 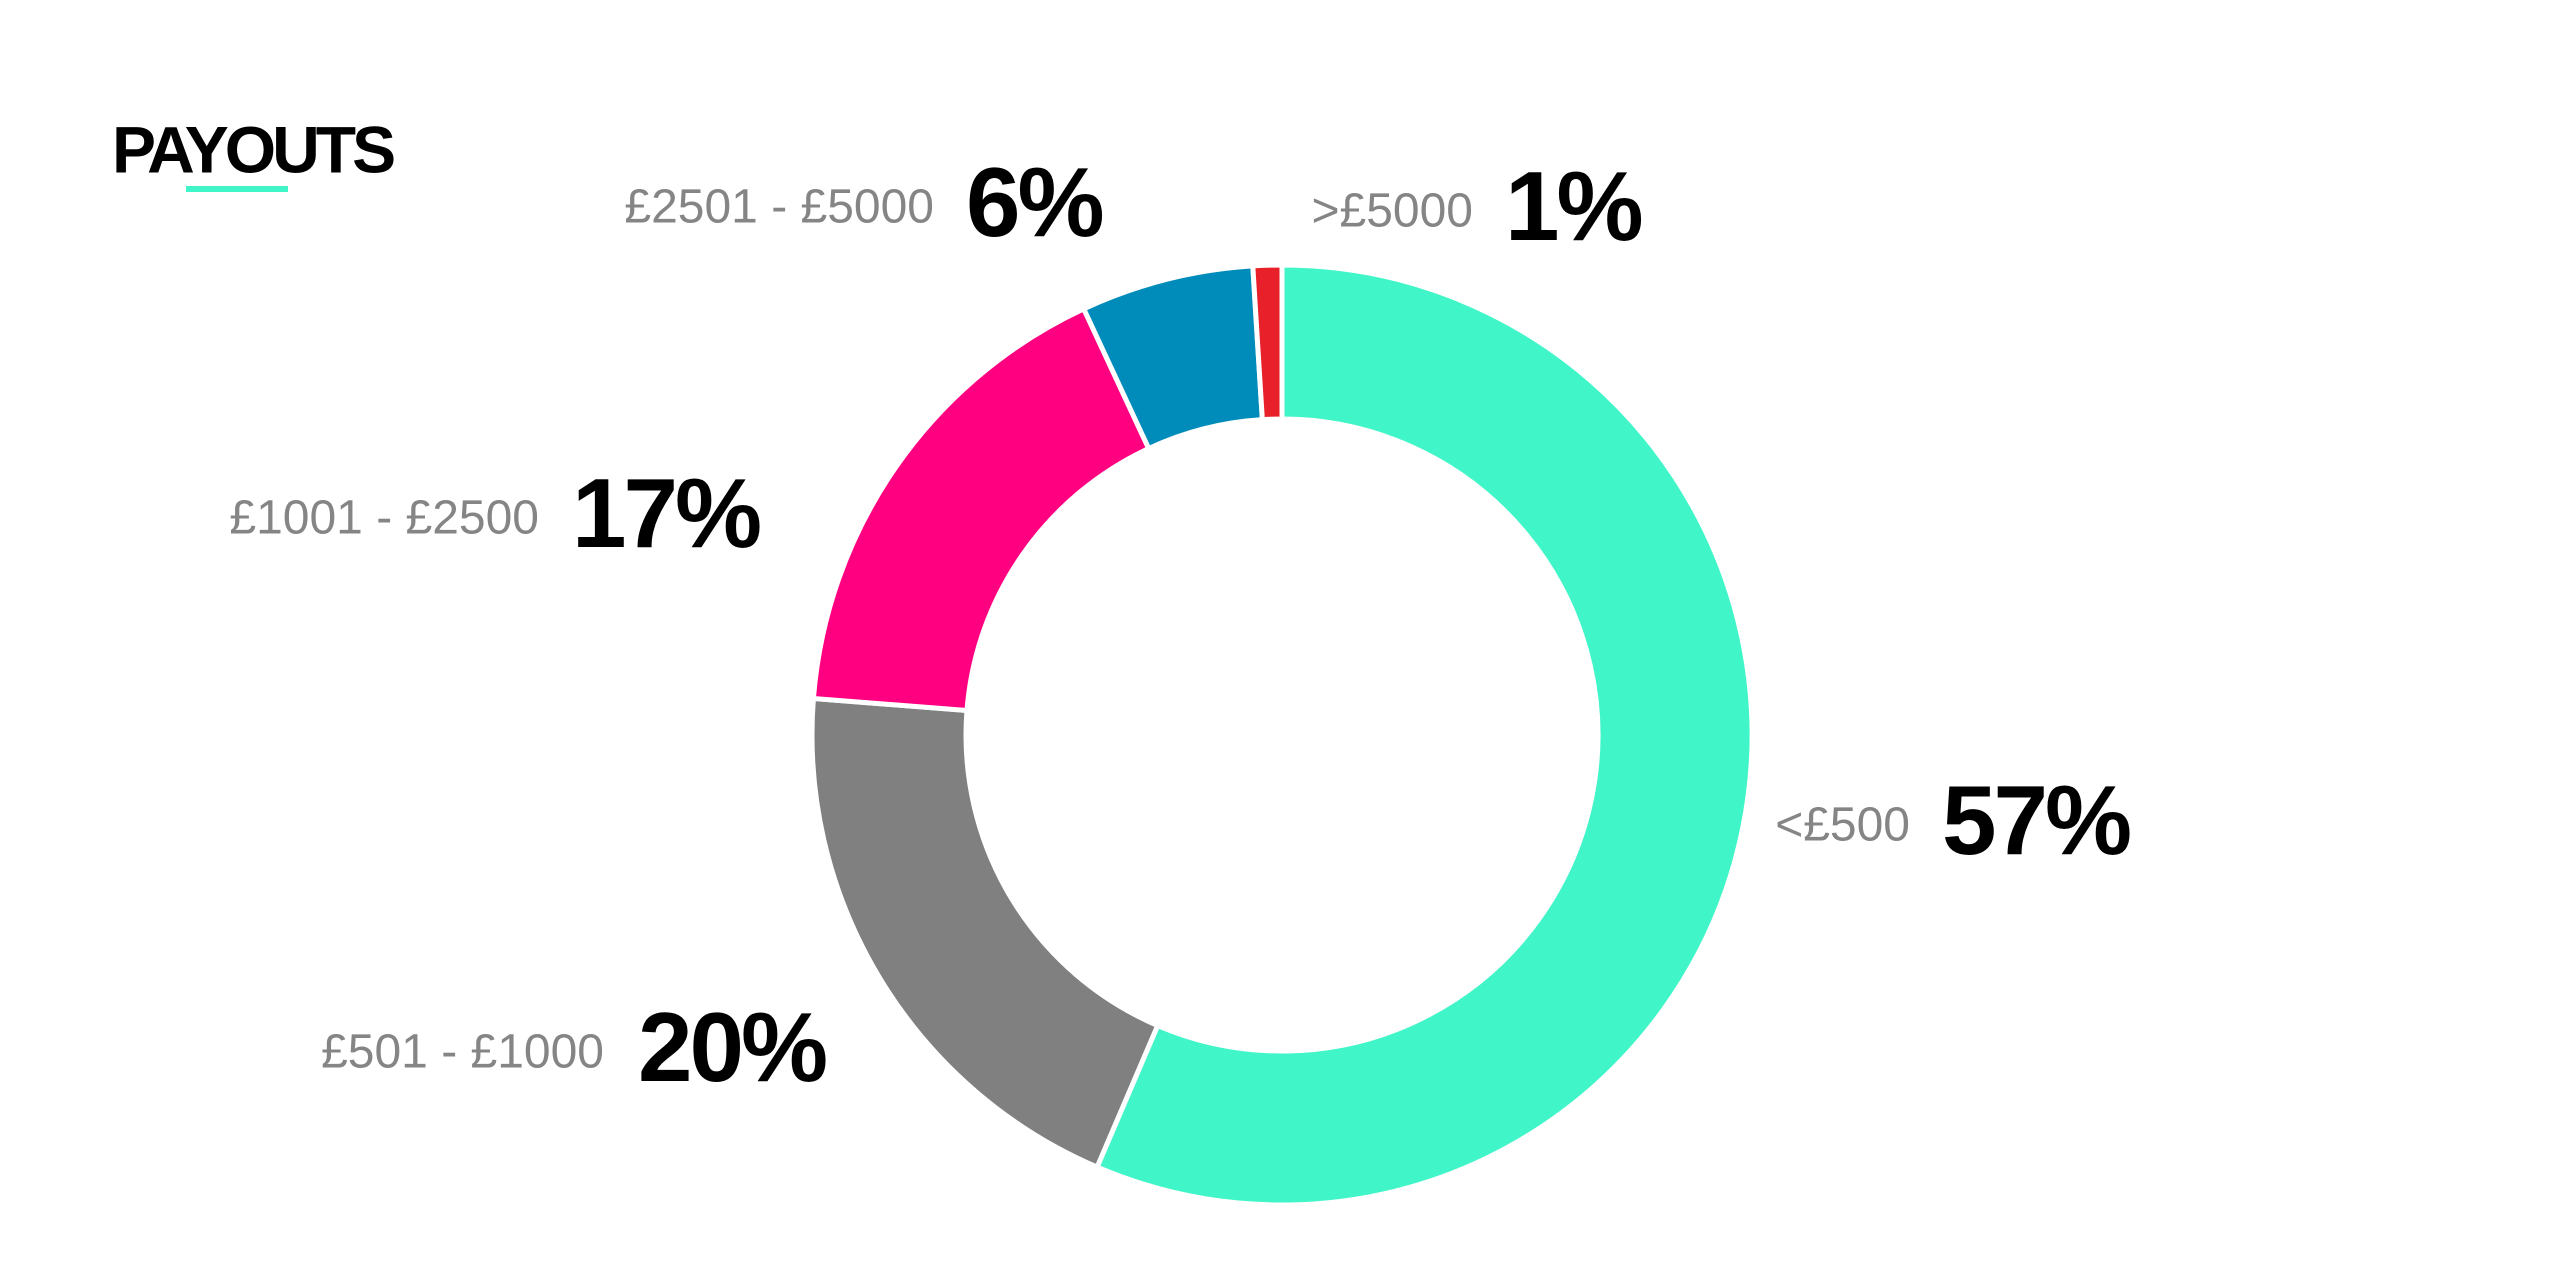 What do you see at coordinates (779, 207) in the screenshot?
I see `category-label: £2501 - £5000` at bounding box center [779, 207].